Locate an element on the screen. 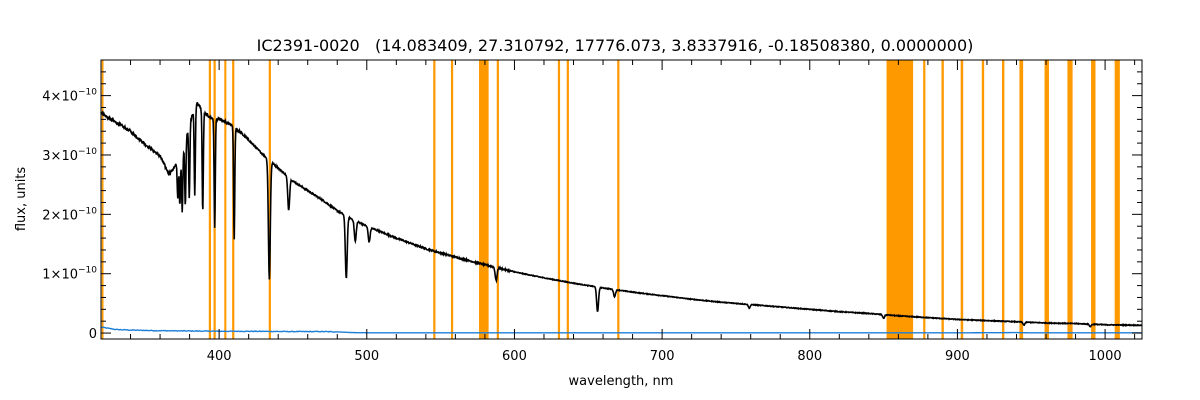  x-tick-label: 700 is located at coordinates (662, 356).